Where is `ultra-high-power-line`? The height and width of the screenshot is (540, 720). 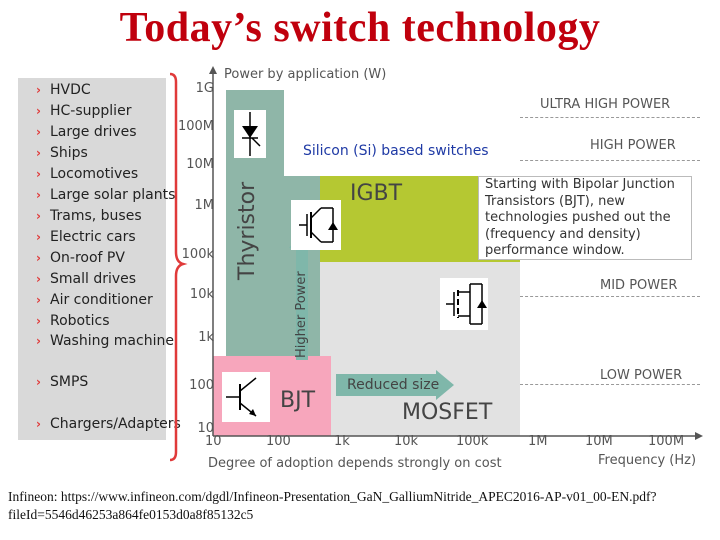
ultra-high-power-line is located at coordinates (610, 117).